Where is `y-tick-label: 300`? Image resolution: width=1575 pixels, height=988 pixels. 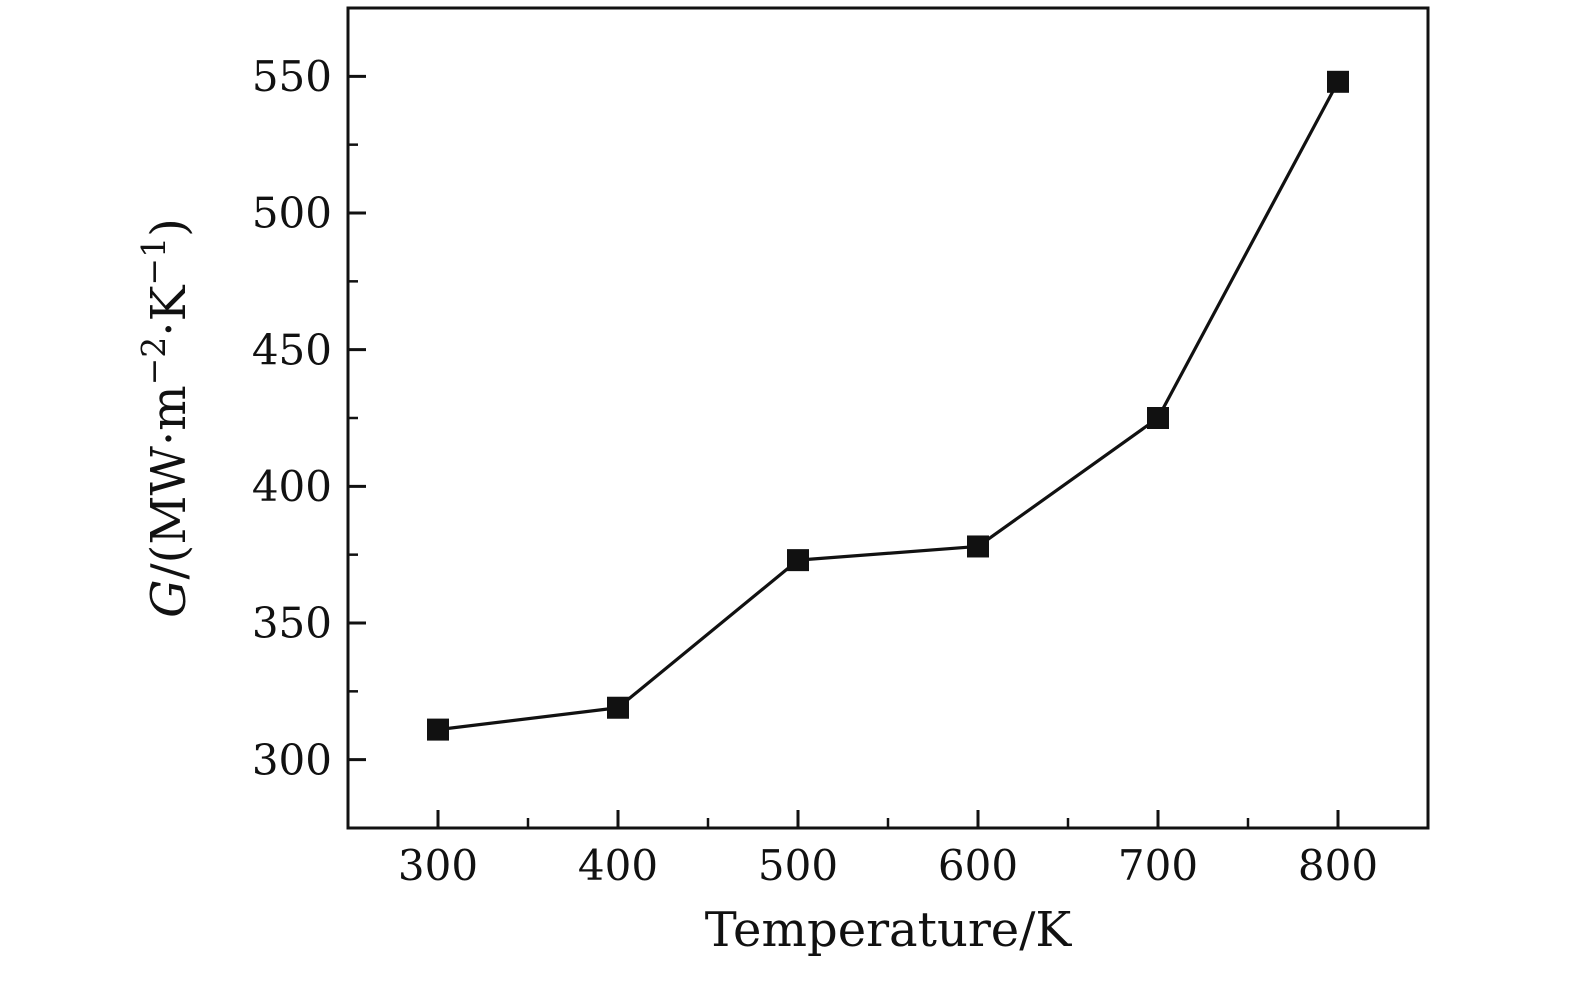 y-tick-label: 300 is located at coordinates (292, 759).